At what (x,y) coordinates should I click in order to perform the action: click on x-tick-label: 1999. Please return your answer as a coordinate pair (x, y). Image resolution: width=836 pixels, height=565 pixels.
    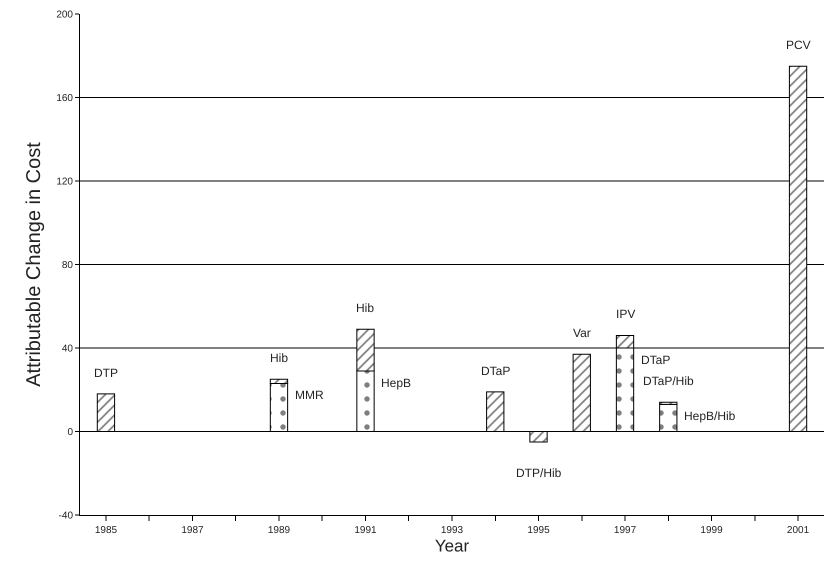
    Looking at the image, I should click on (712, 530).